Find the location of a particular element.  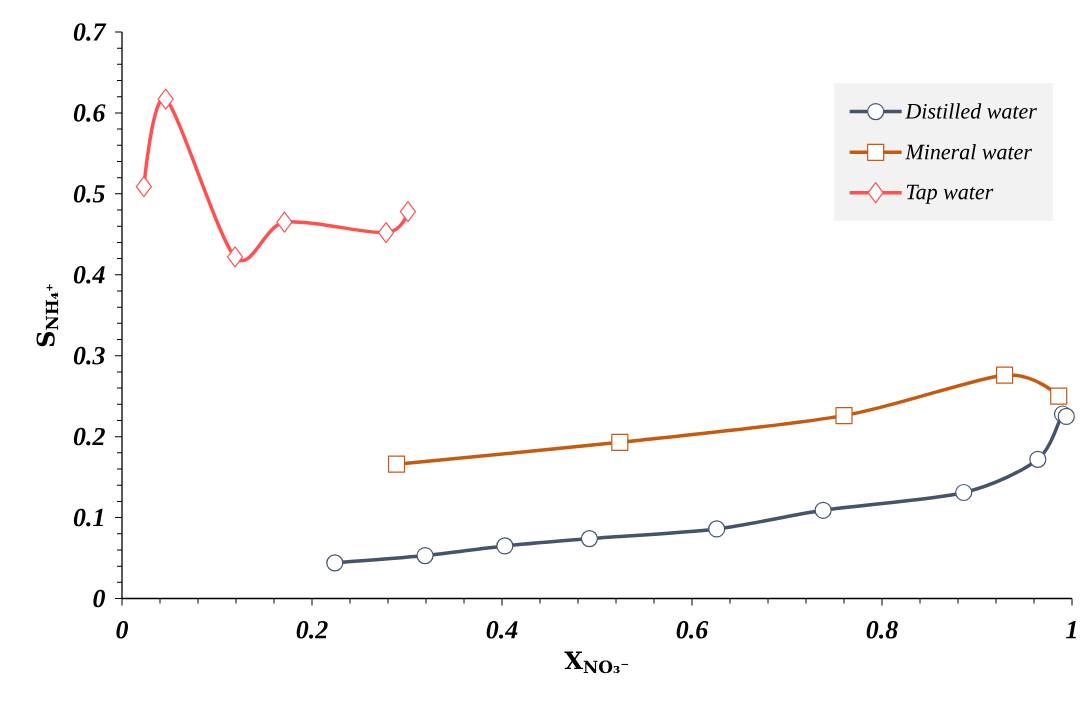

x-tick-label: 0.6 is located at coordinates (692, 630).